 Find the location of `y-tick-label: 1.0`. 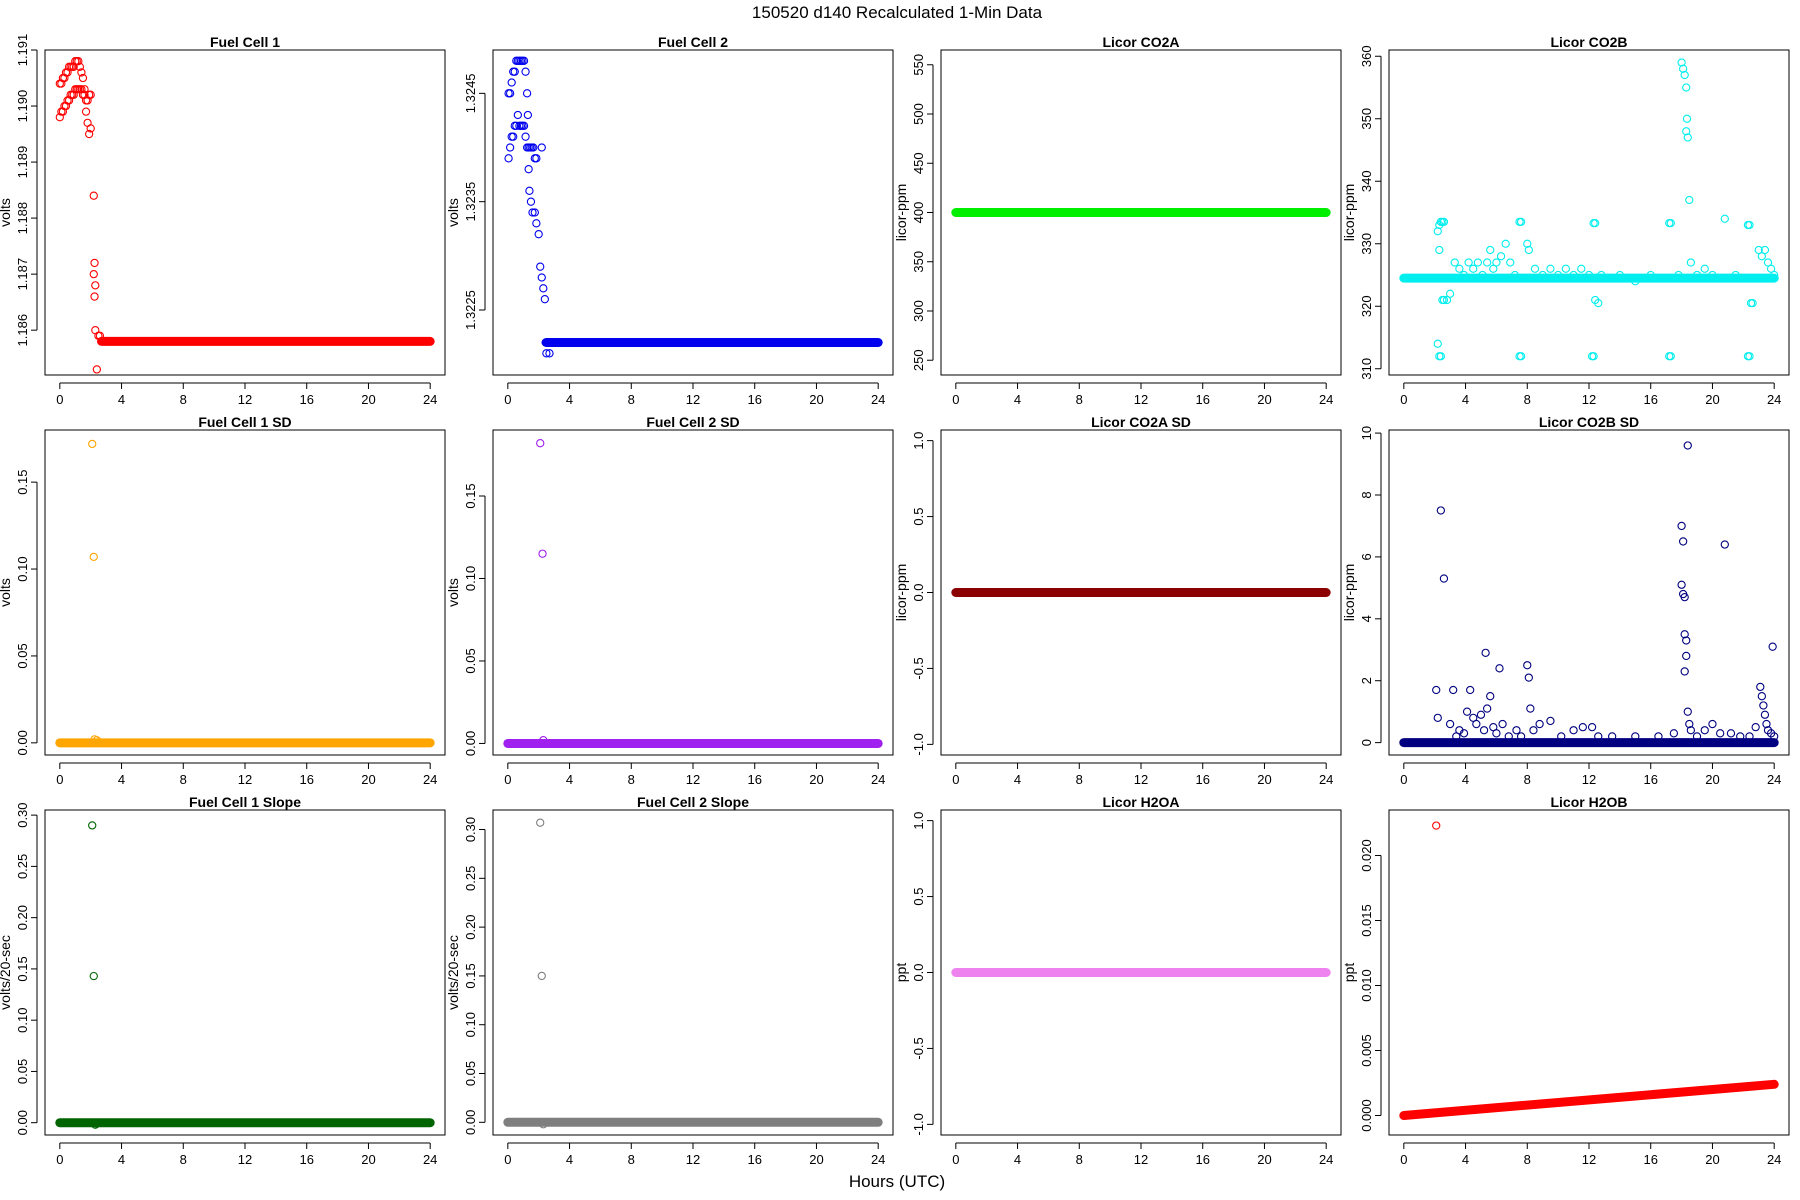

y-tick-label: 1.0 is located at coordinates (918, 821).